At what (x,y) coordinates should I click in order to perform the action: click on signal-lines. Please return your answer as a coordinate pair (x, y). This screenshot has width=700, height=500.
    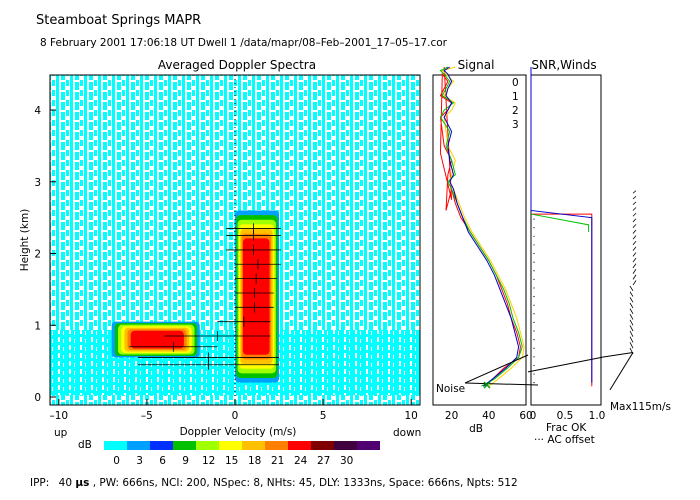
    Looking at the image, I should click on (489, 227).